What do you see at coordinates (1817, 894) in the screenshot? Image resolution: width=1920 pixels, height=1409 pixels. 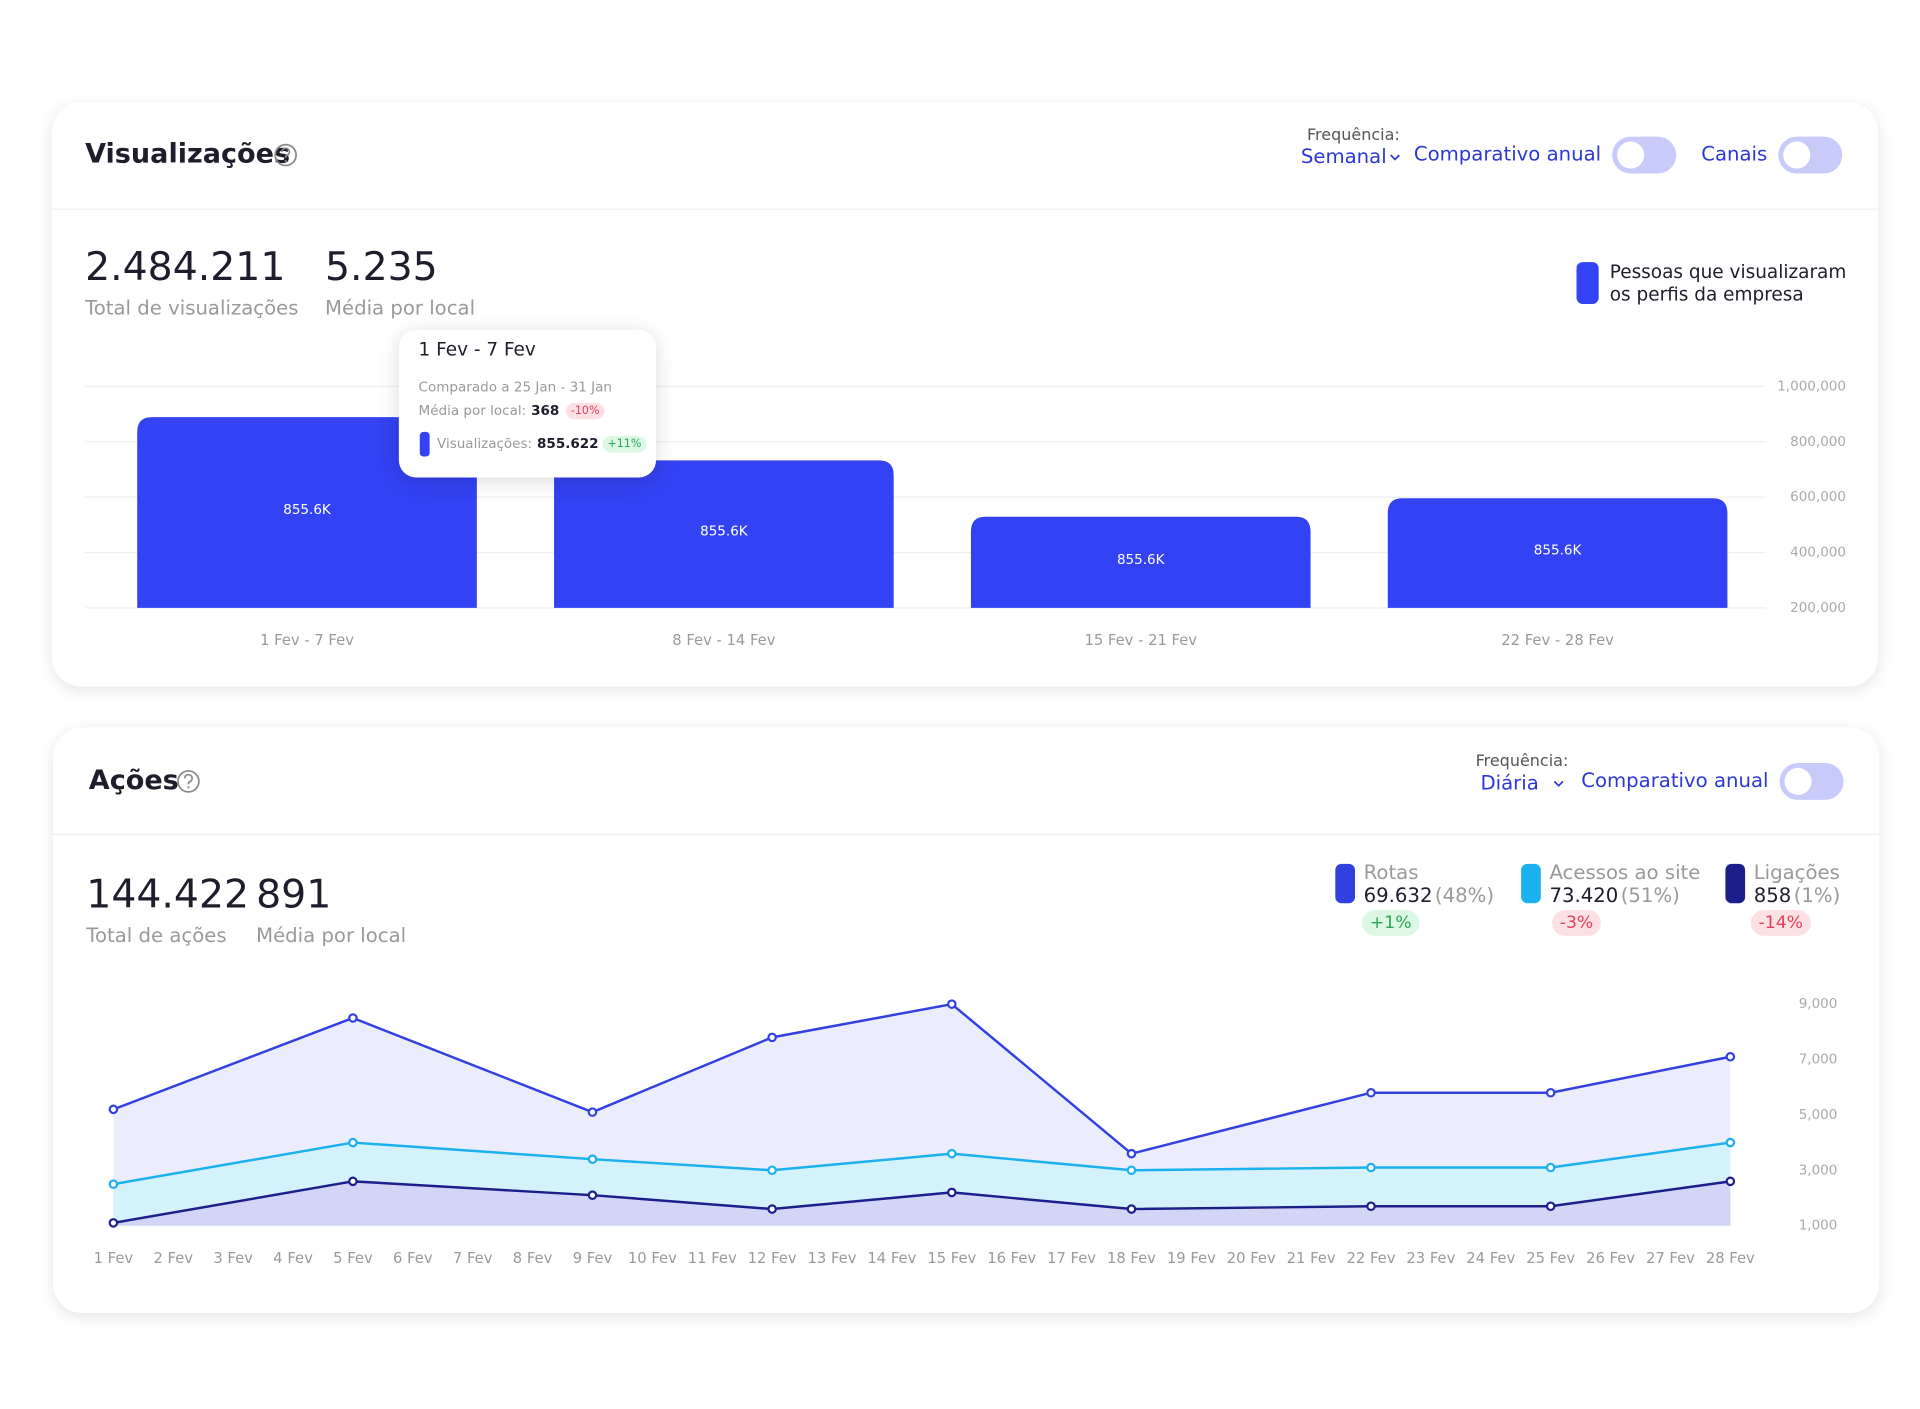 I see `legend-share: (1%)` at bounding box center [1817, 894].